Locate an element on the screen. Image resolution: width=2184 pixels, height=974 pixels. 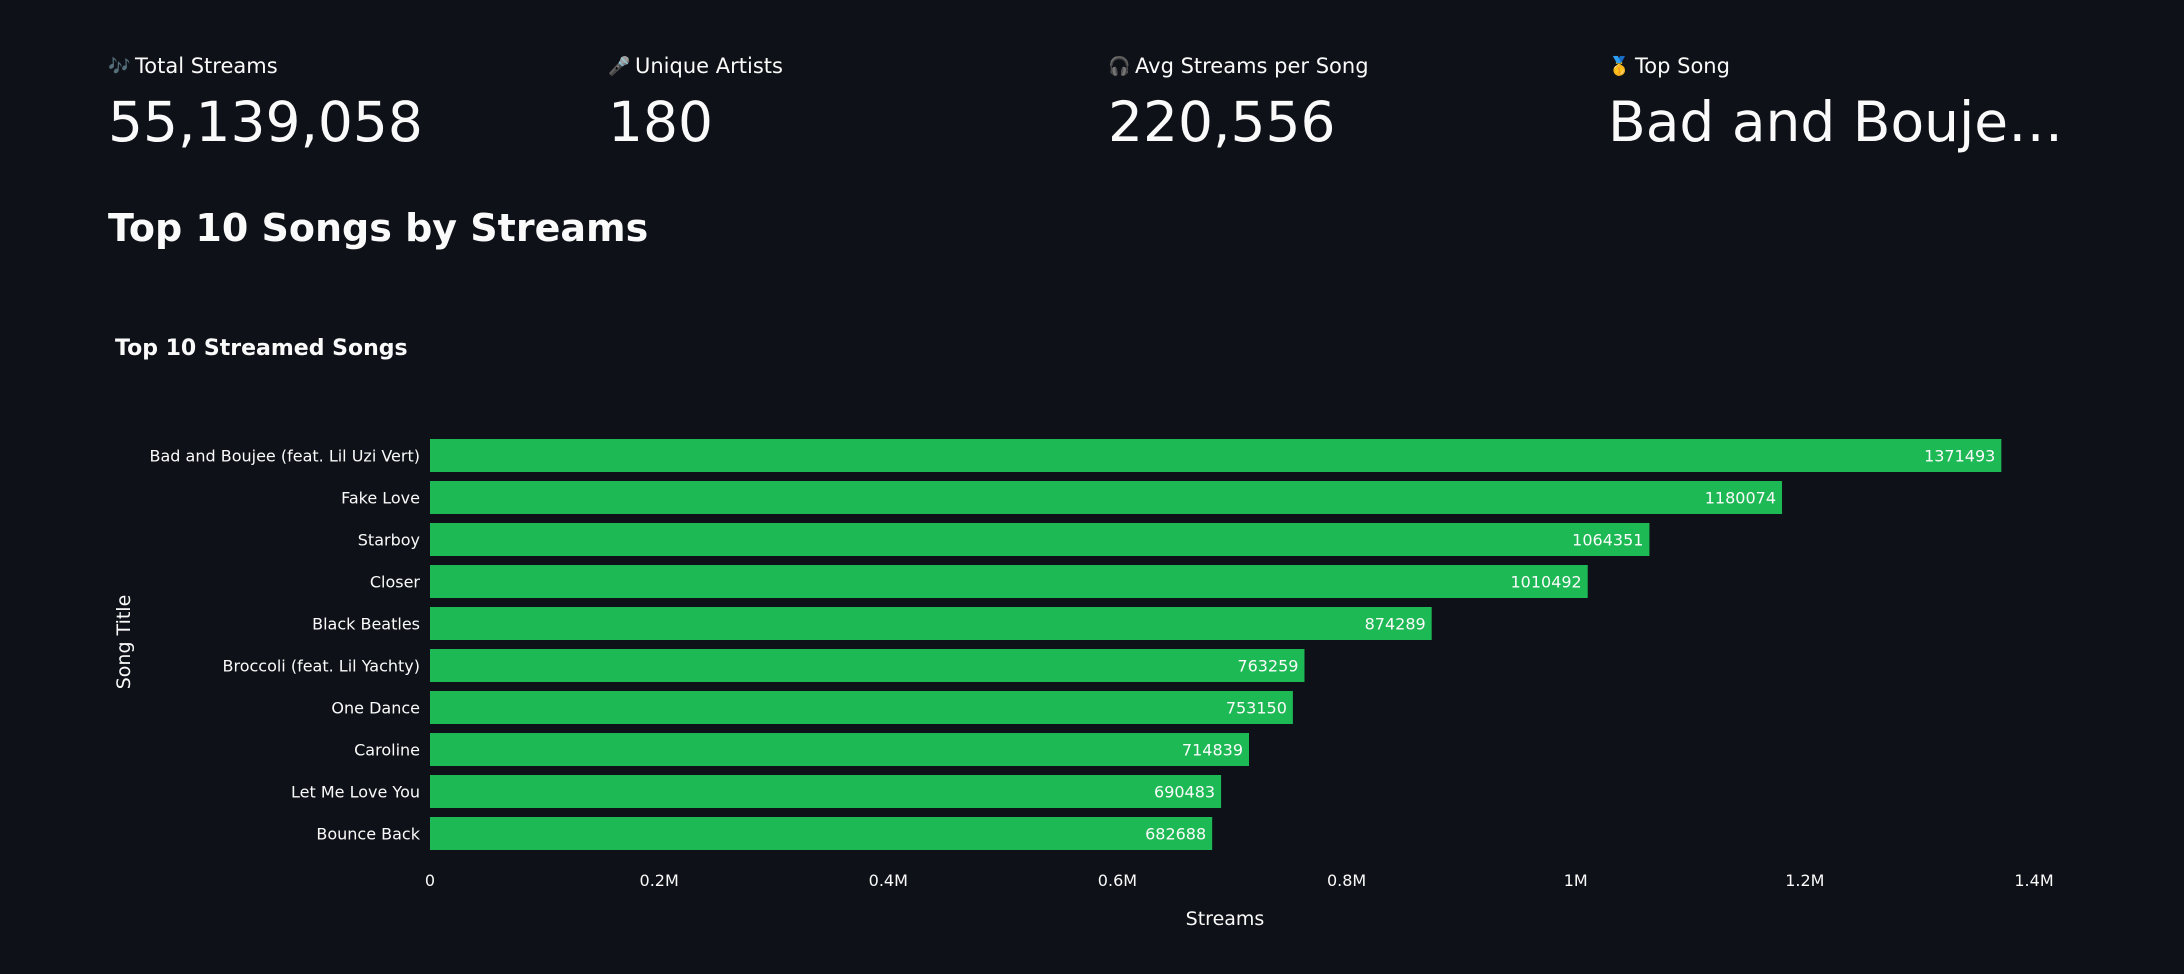
metric-label: Top Song is located at coordinates (1682, 66).